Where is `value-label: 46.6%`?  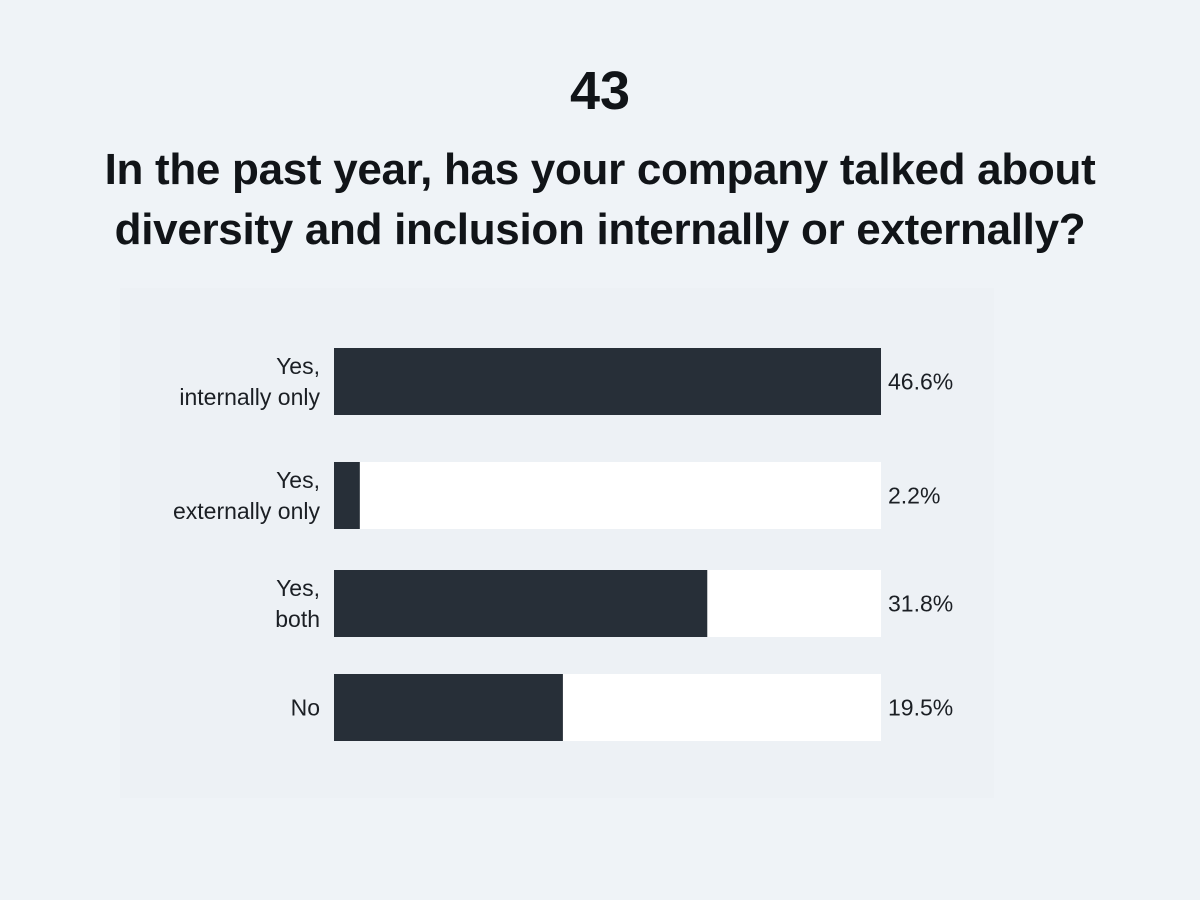
value-label: 46.6% is located at coordinates (920, 382).